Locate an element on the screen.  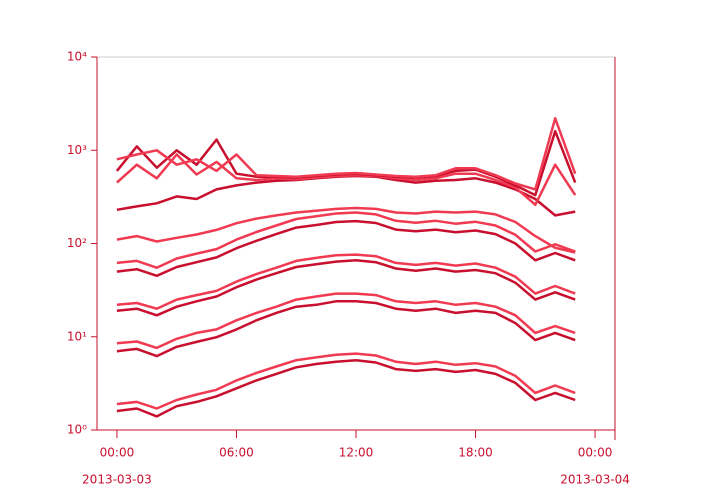
x-tick-label: 06:00 is located at coordinates (236, 453).